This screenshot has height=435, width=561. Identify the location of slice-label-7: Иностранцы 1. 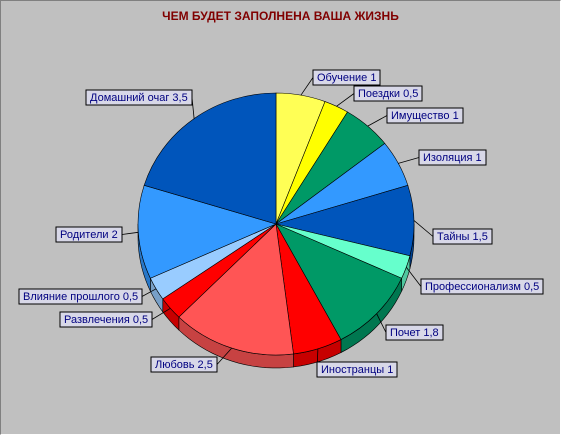
(357, 370).